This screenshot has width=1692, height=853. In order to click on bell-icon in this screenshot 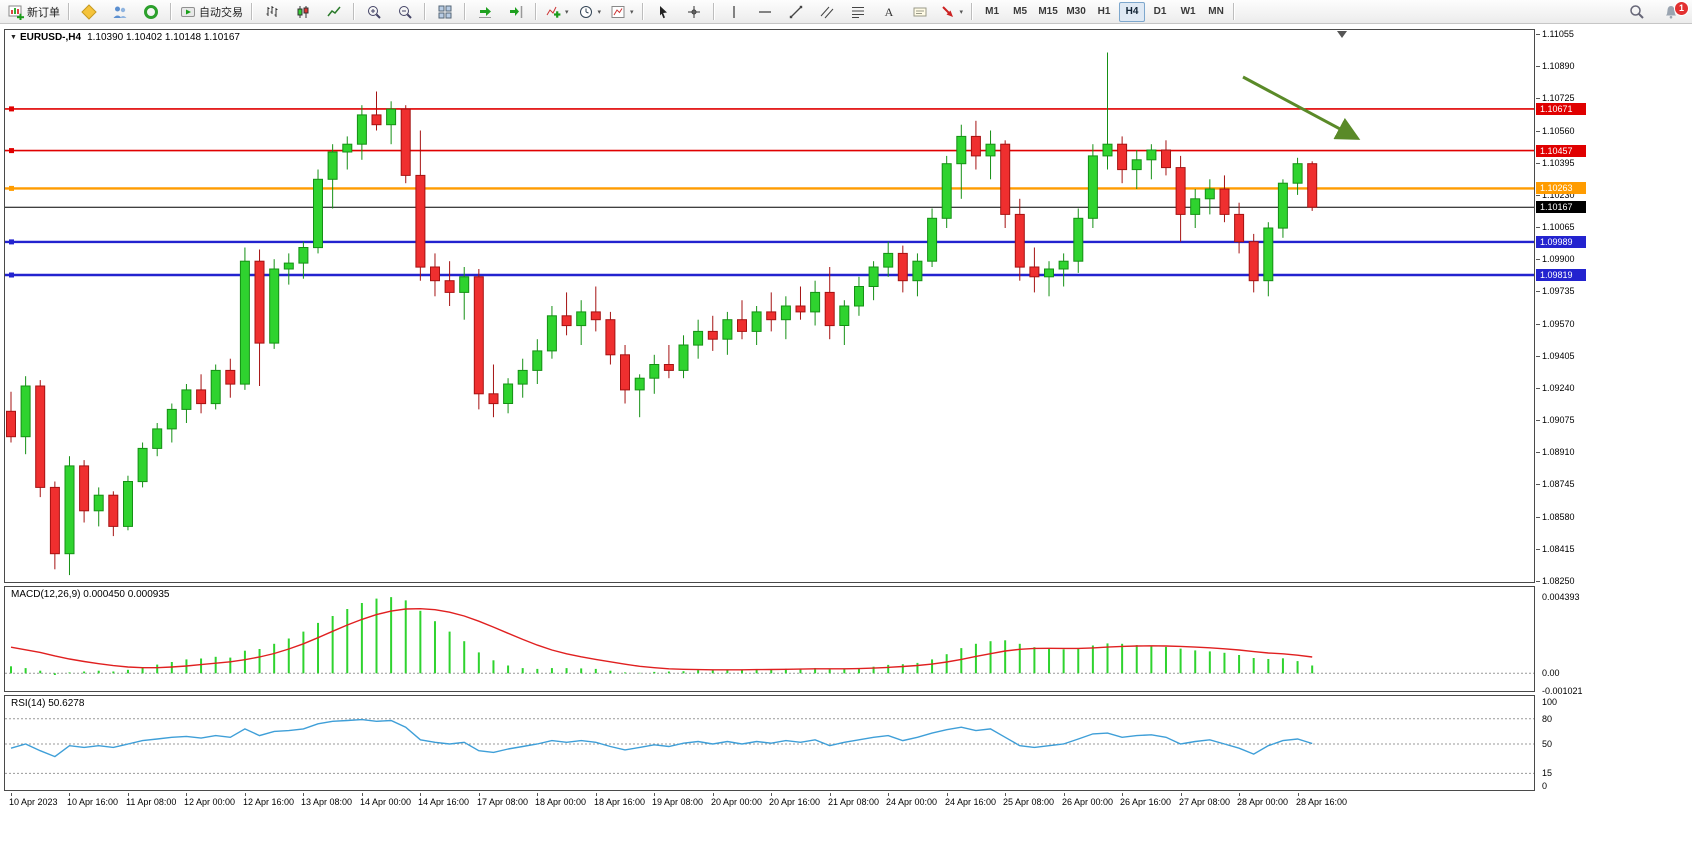, I will do `click(1671, 11)`.